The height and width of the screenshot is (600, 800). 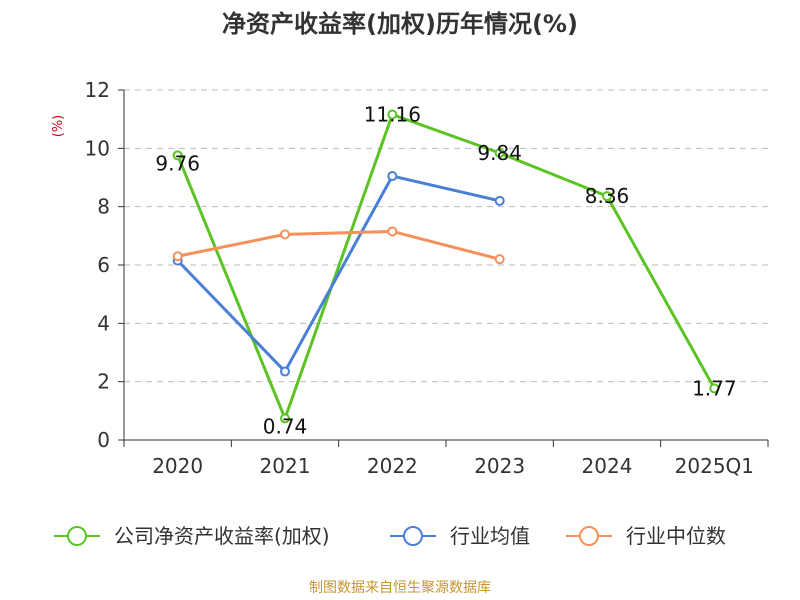 I want to click on legend-label: 公司净资产收益率(加权), so click(x=222, y=536).